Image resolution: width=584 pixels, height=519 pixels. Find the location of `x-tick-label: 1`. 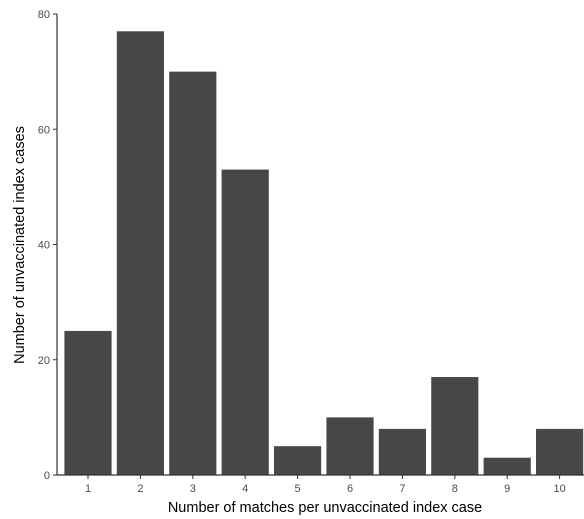

x-tick-label: 1 is located at coordinates (88, 489).